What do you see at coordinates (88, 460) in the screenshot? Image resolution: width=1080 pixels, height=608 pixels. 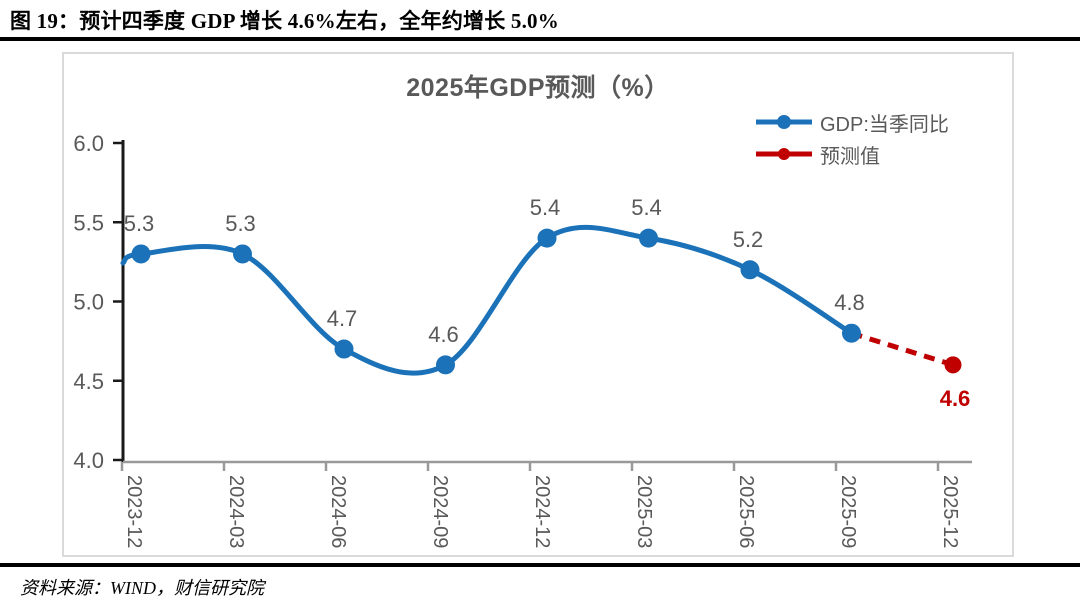 I see `y-tick-label: 4.0` at bounding box center [88, 460].